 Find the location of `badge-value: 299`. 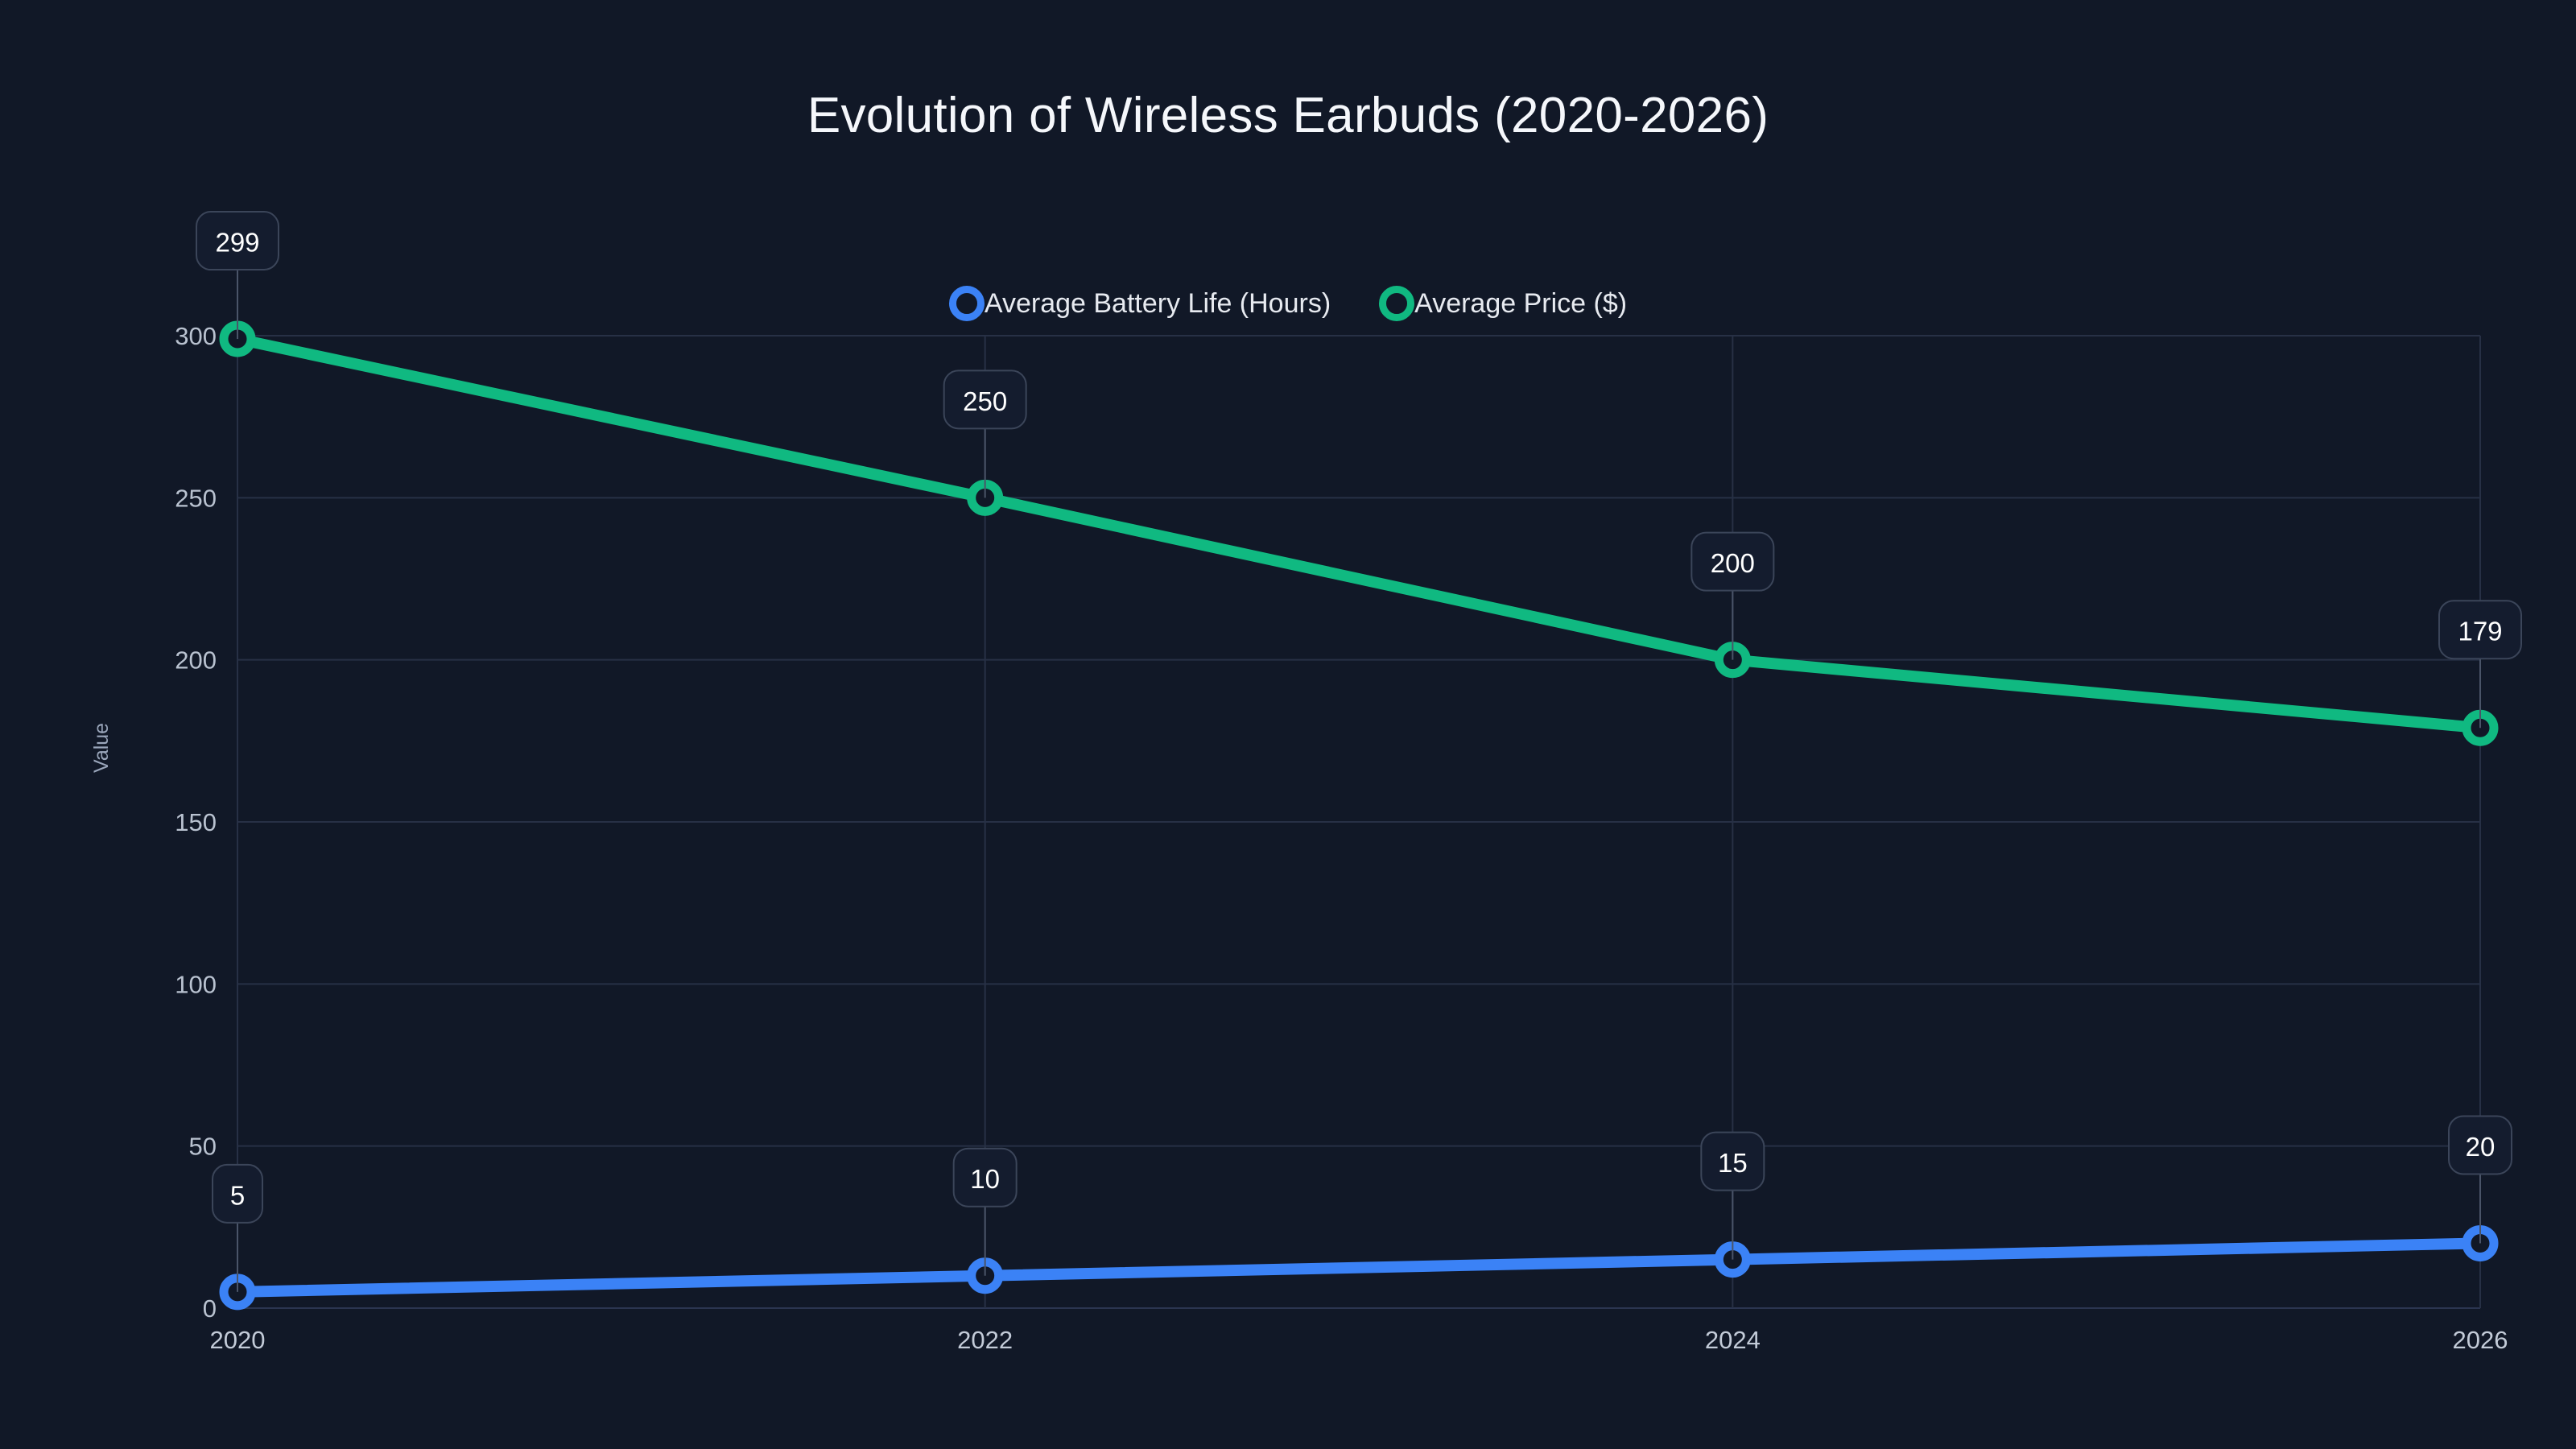

badge-value: 299 is located at coordinates (237, 243).